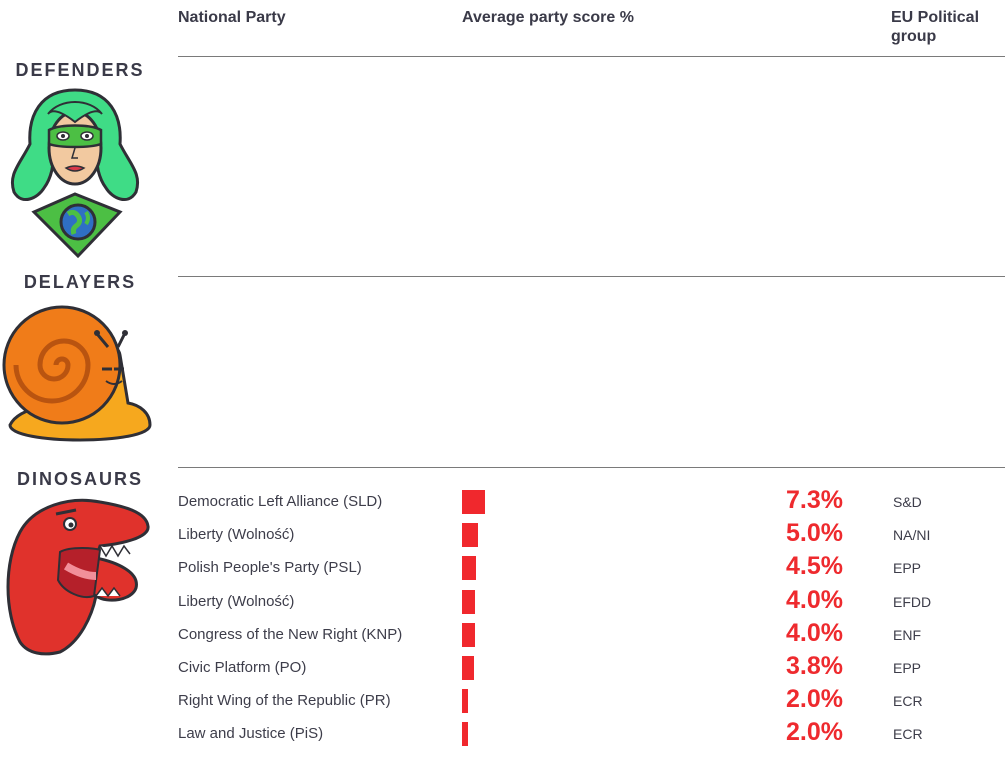  I want to click on header-national-party: National Party, so click(232, 17).